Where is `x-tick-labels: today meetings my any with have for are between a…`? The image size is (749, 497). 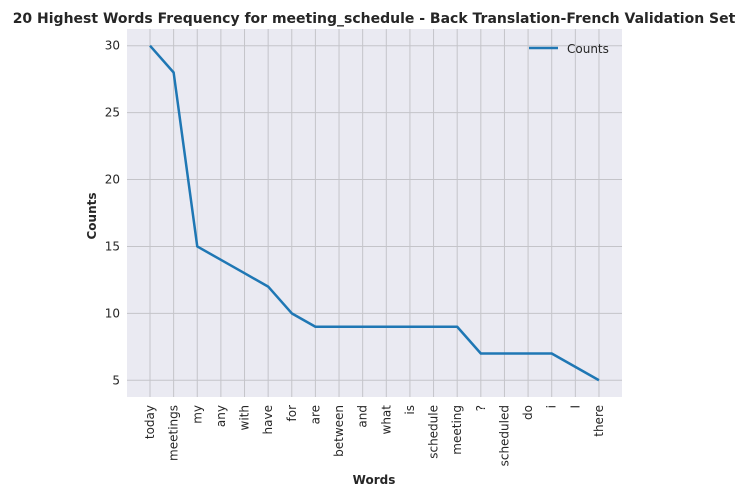
x-tick-labels: today meetings my any with have for are between a… is located at coordinates (374, 436).